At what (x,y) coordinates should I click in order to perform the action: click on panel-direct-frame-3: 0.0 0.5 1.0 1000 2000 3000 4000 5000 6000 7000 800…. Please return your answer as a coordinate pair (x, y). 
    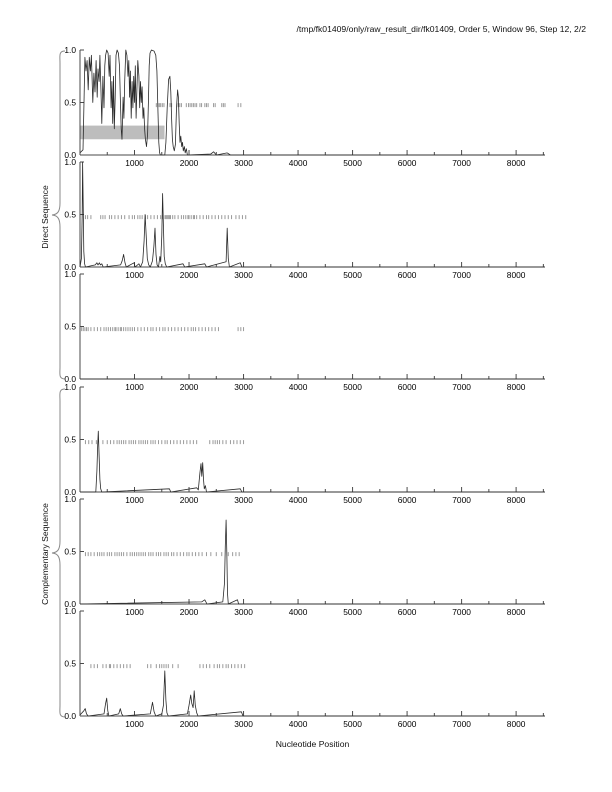
    Looking at the image, I should click on (304, 330).